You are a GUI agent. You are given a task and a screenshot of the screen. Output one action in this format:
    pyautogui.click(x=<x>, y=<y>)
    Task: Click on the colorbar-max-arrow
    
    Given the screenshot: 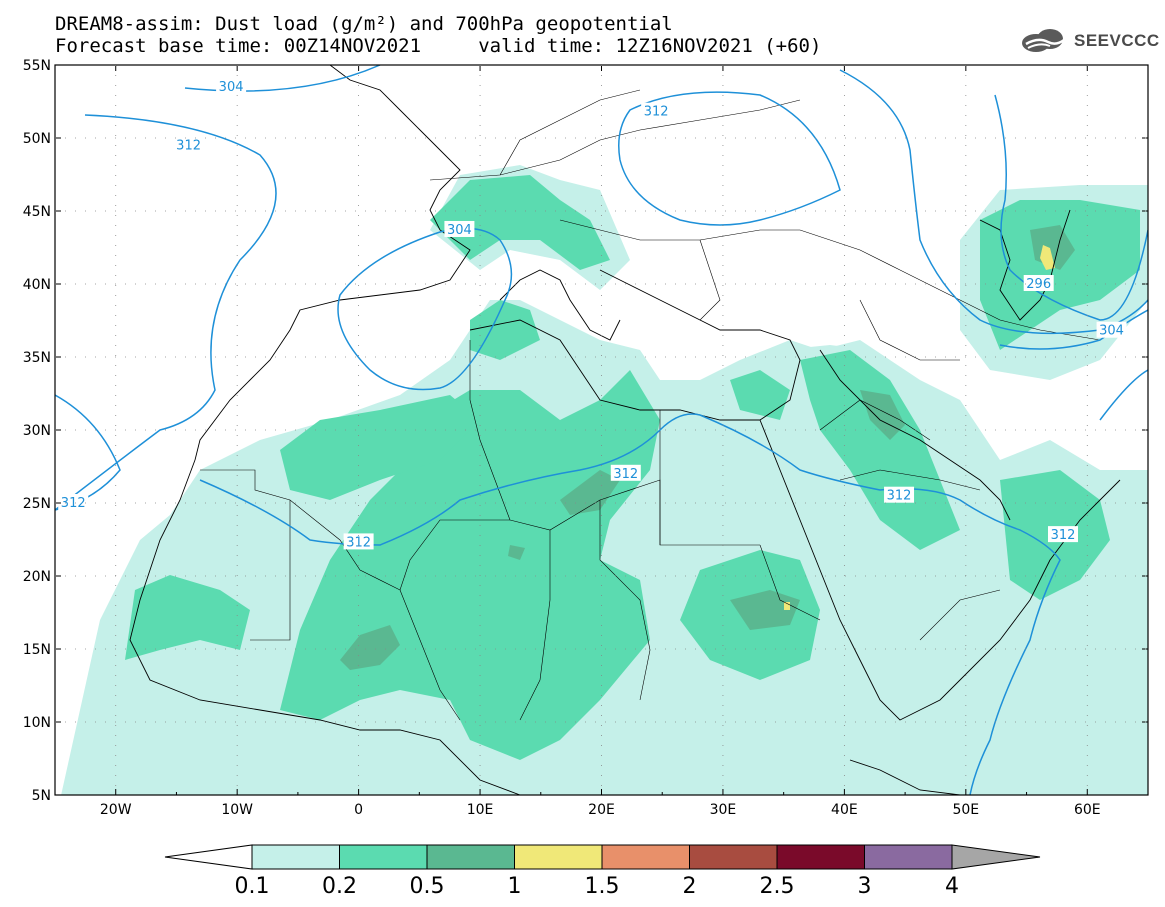 What is the action you would take?
    pyautogui.click(x=996, y=857)
    